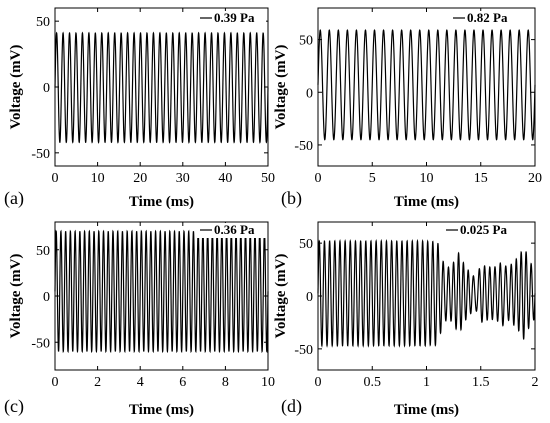 The image size is (550, 423). Describe the element at coordinates (225, 382) in the screenshot. I see `panel-c-xtick-label: 8` at that location.